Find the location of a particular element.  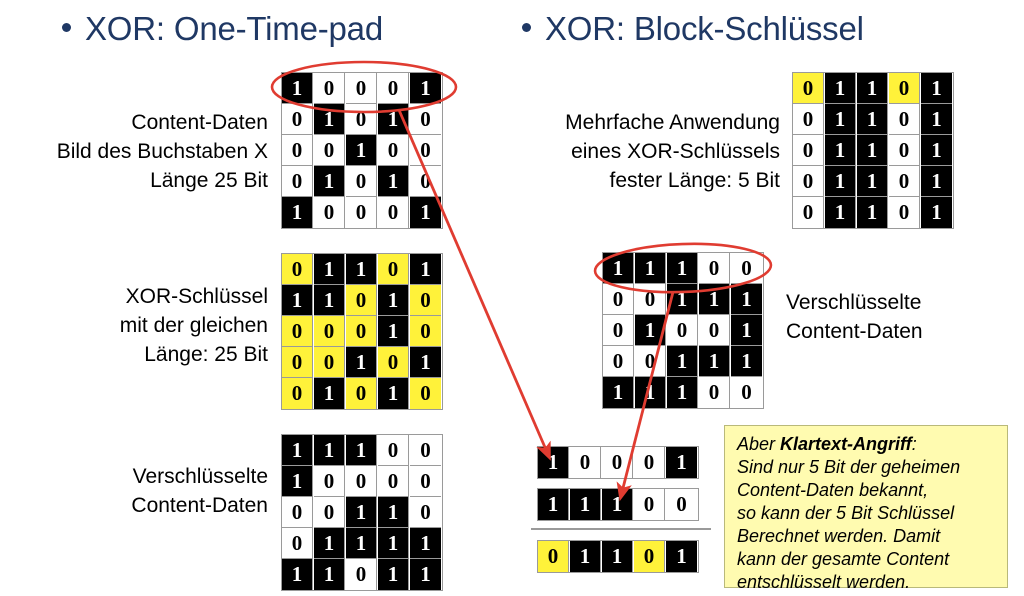

bit-cell-r3-c5: 1 is located at coordinates (936, 150).